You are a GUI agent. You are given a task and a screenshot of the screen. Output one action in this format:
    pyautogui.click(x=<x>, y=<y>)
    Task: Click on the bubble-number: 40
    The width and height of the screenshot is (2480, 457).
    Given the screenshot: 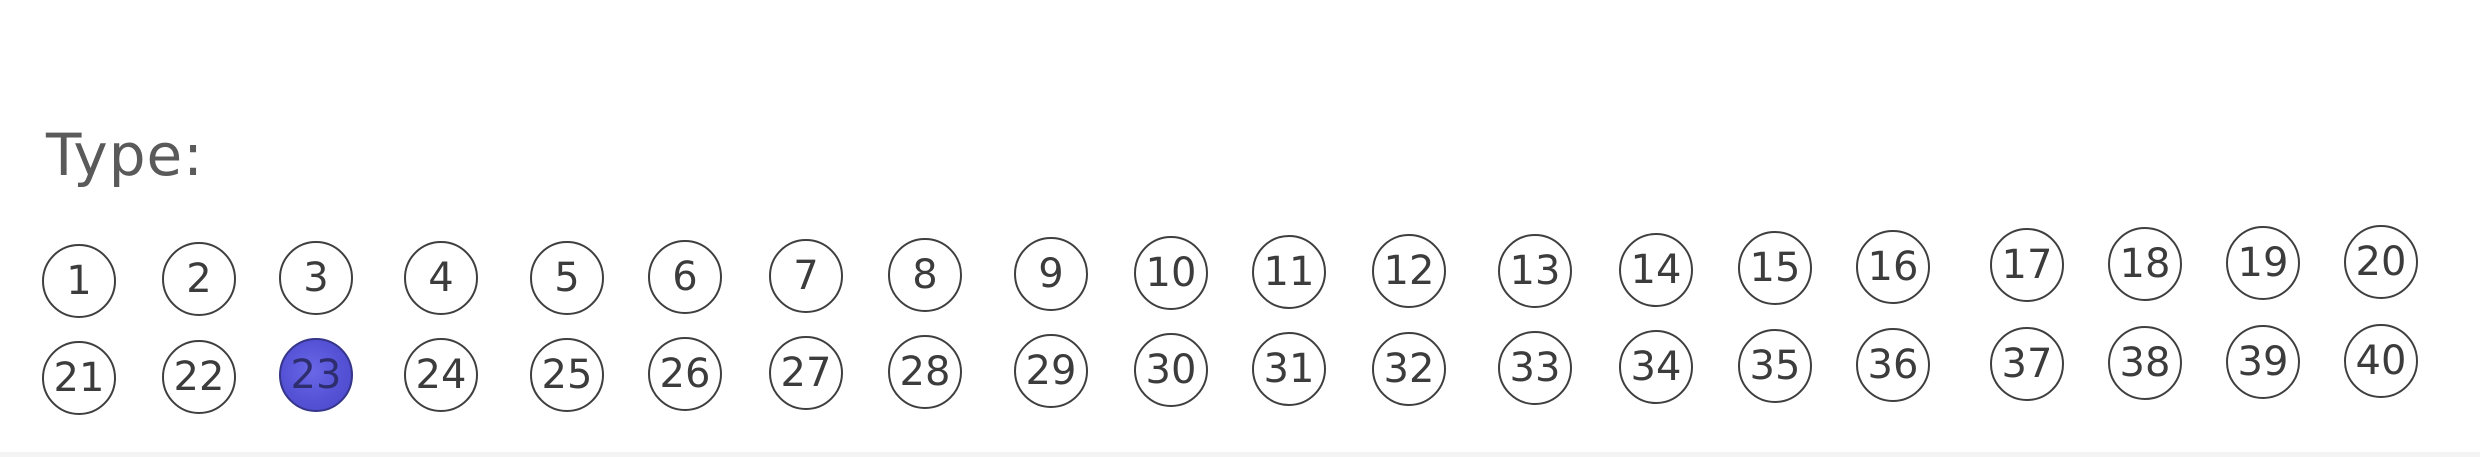 What is the action you would take?
    pyautogui.click(x=2381, y=361)
    